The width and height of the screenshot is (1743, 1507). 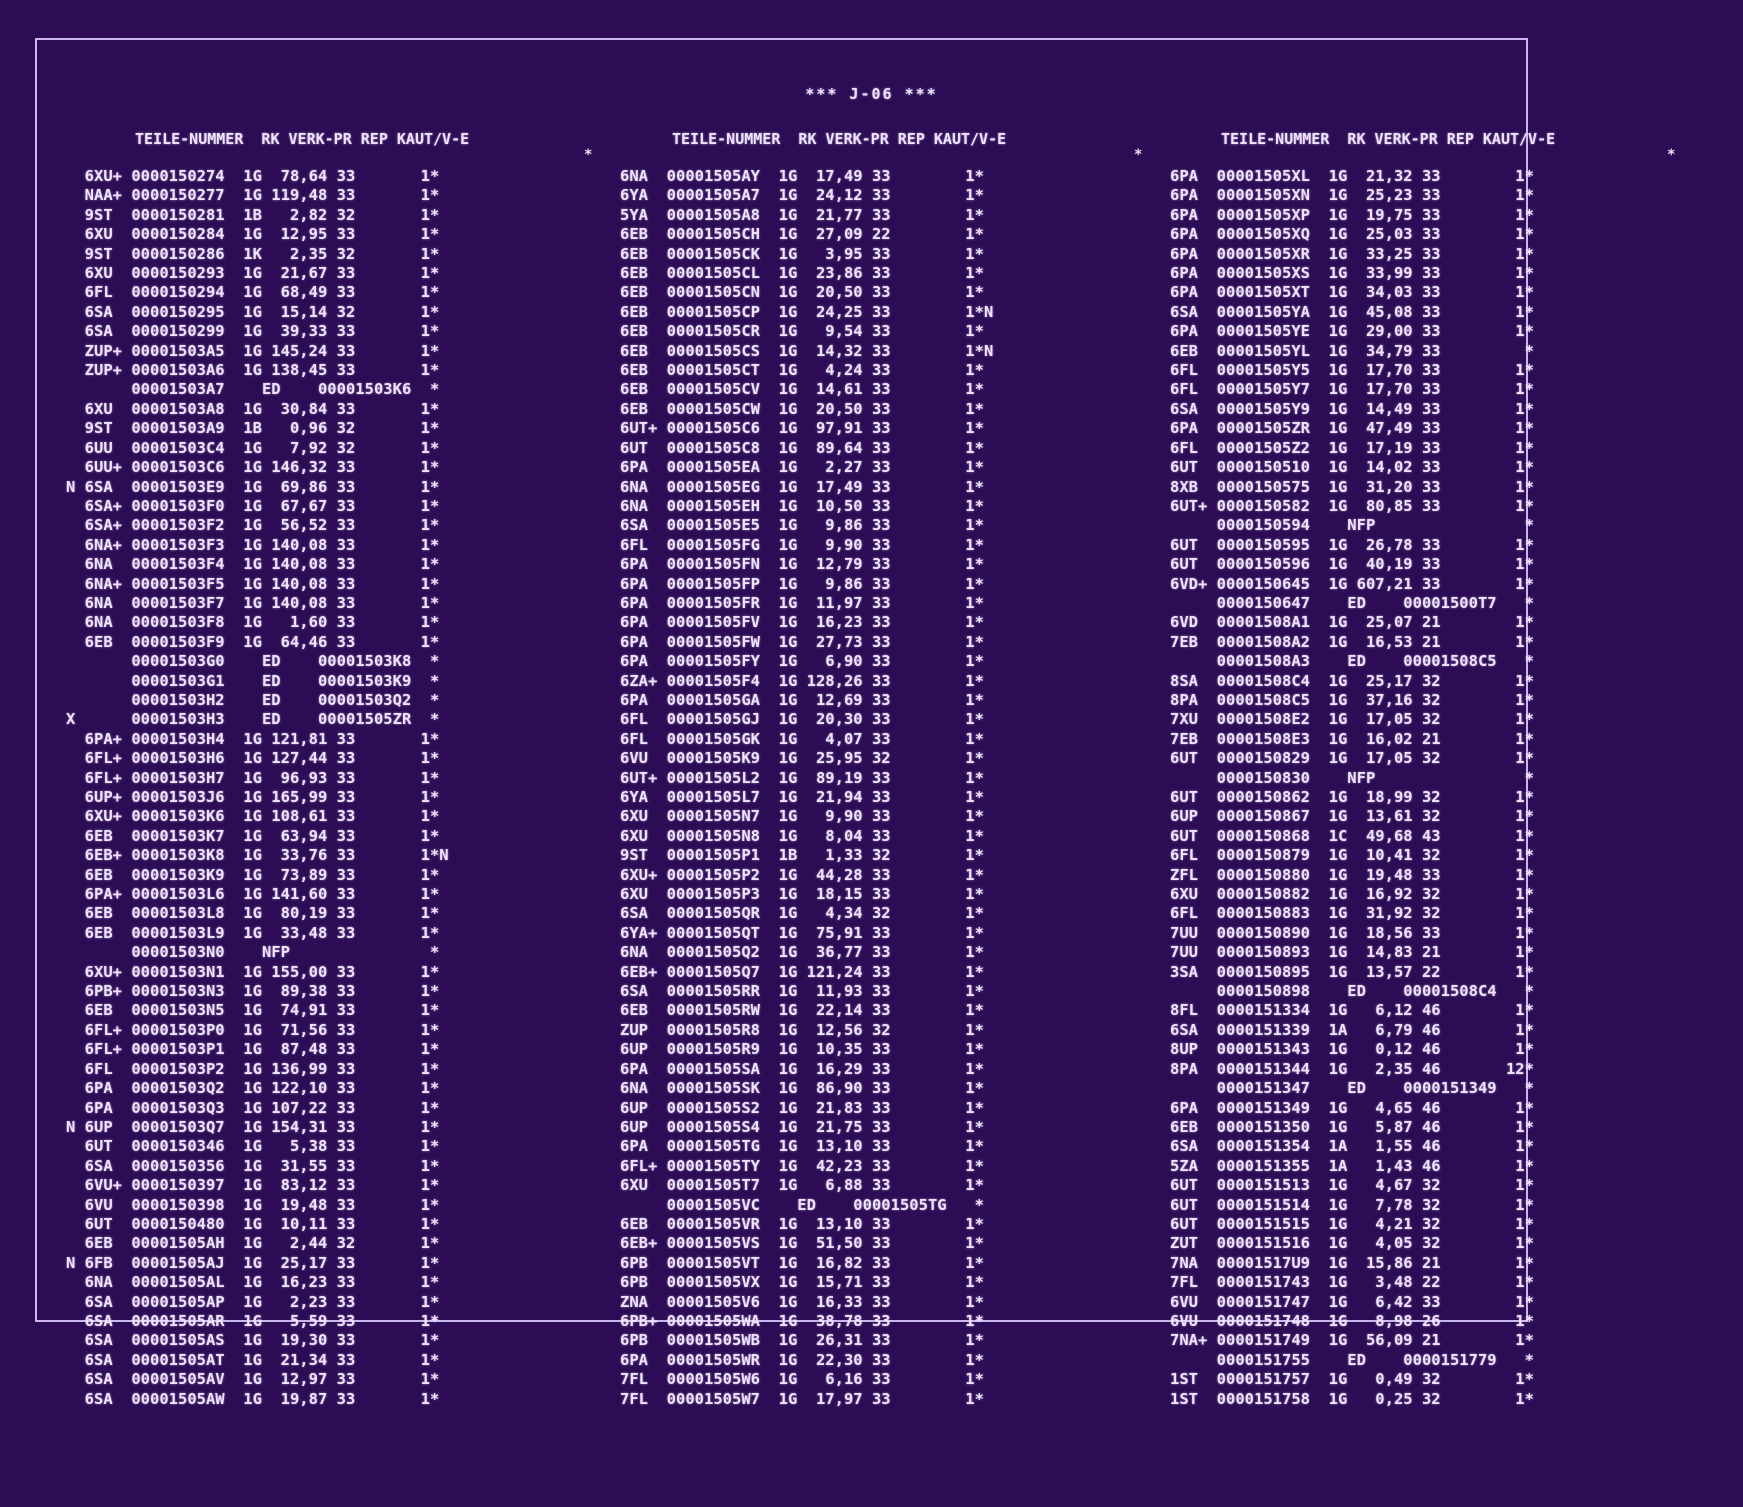 I want to click on parts-row: NAA+ 0000150277 1G 119,48 33 1*, so click(x=253, y=195).